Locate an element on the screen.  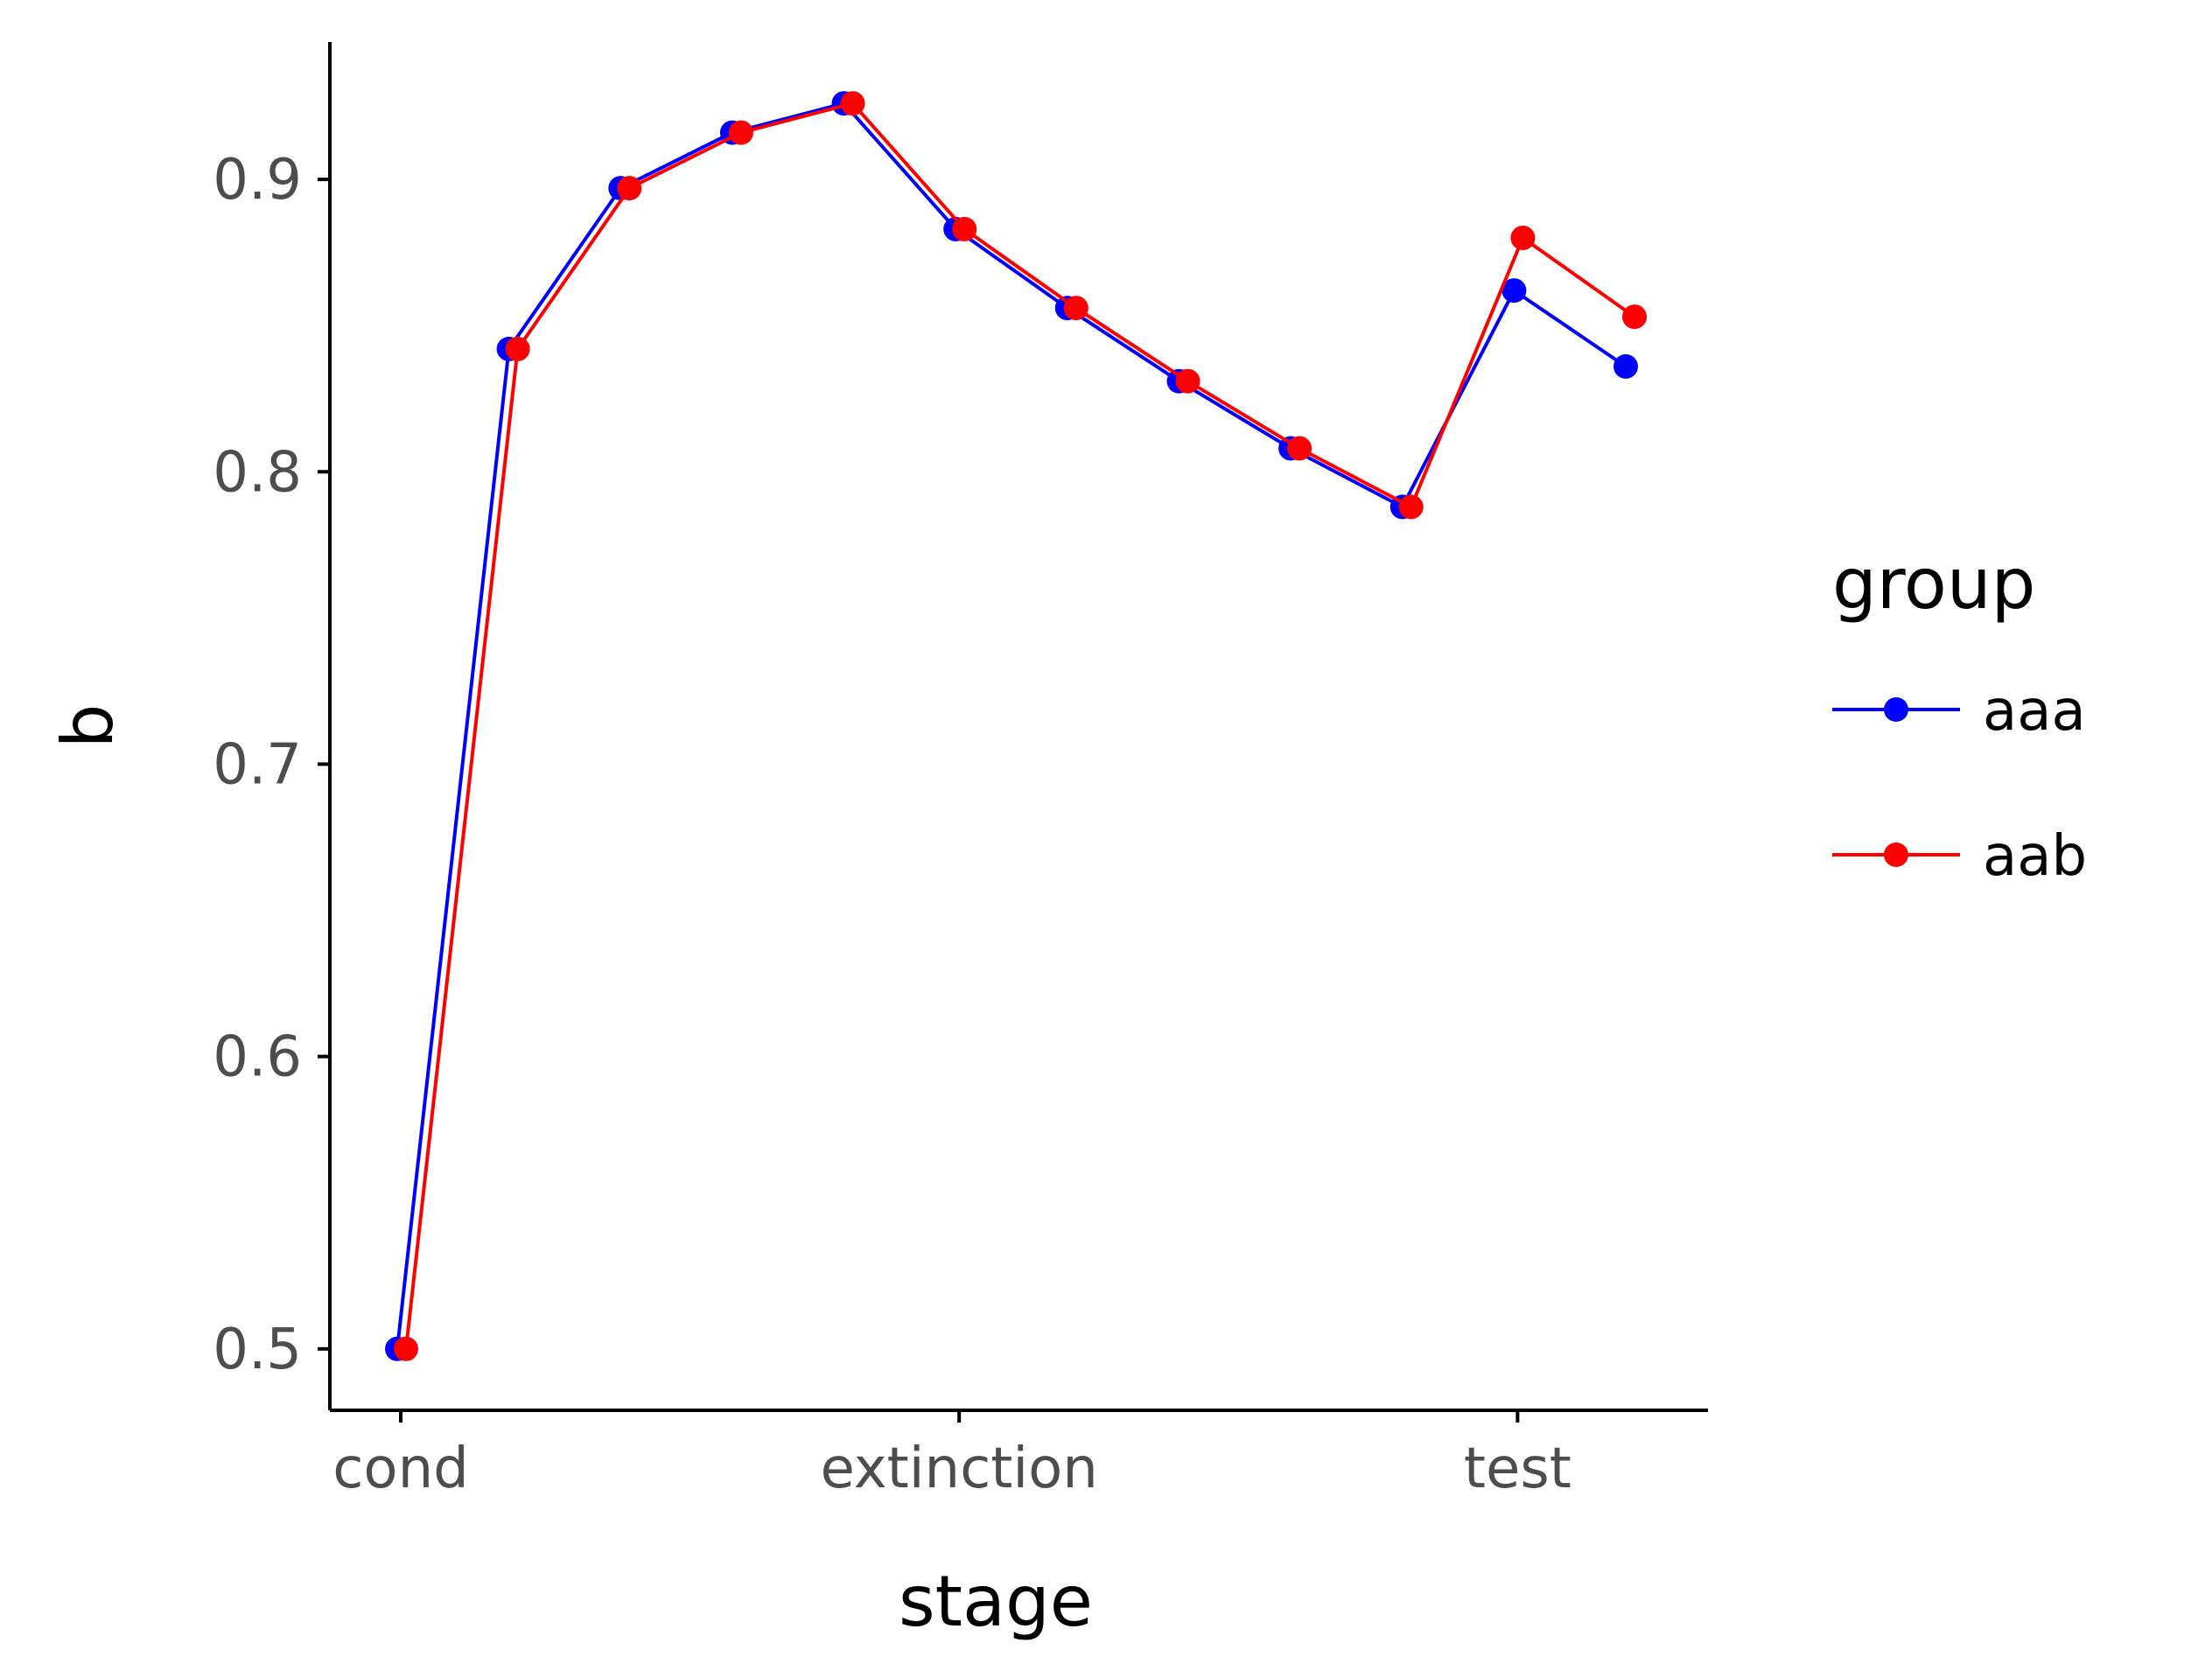
y-tick-label: 0.6 is located at coordinates (257, 1057).